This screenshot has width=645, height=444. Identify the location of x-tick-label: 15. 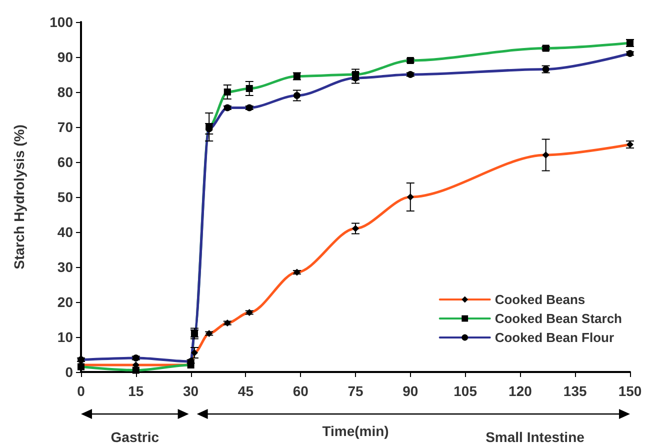
(136, 391).